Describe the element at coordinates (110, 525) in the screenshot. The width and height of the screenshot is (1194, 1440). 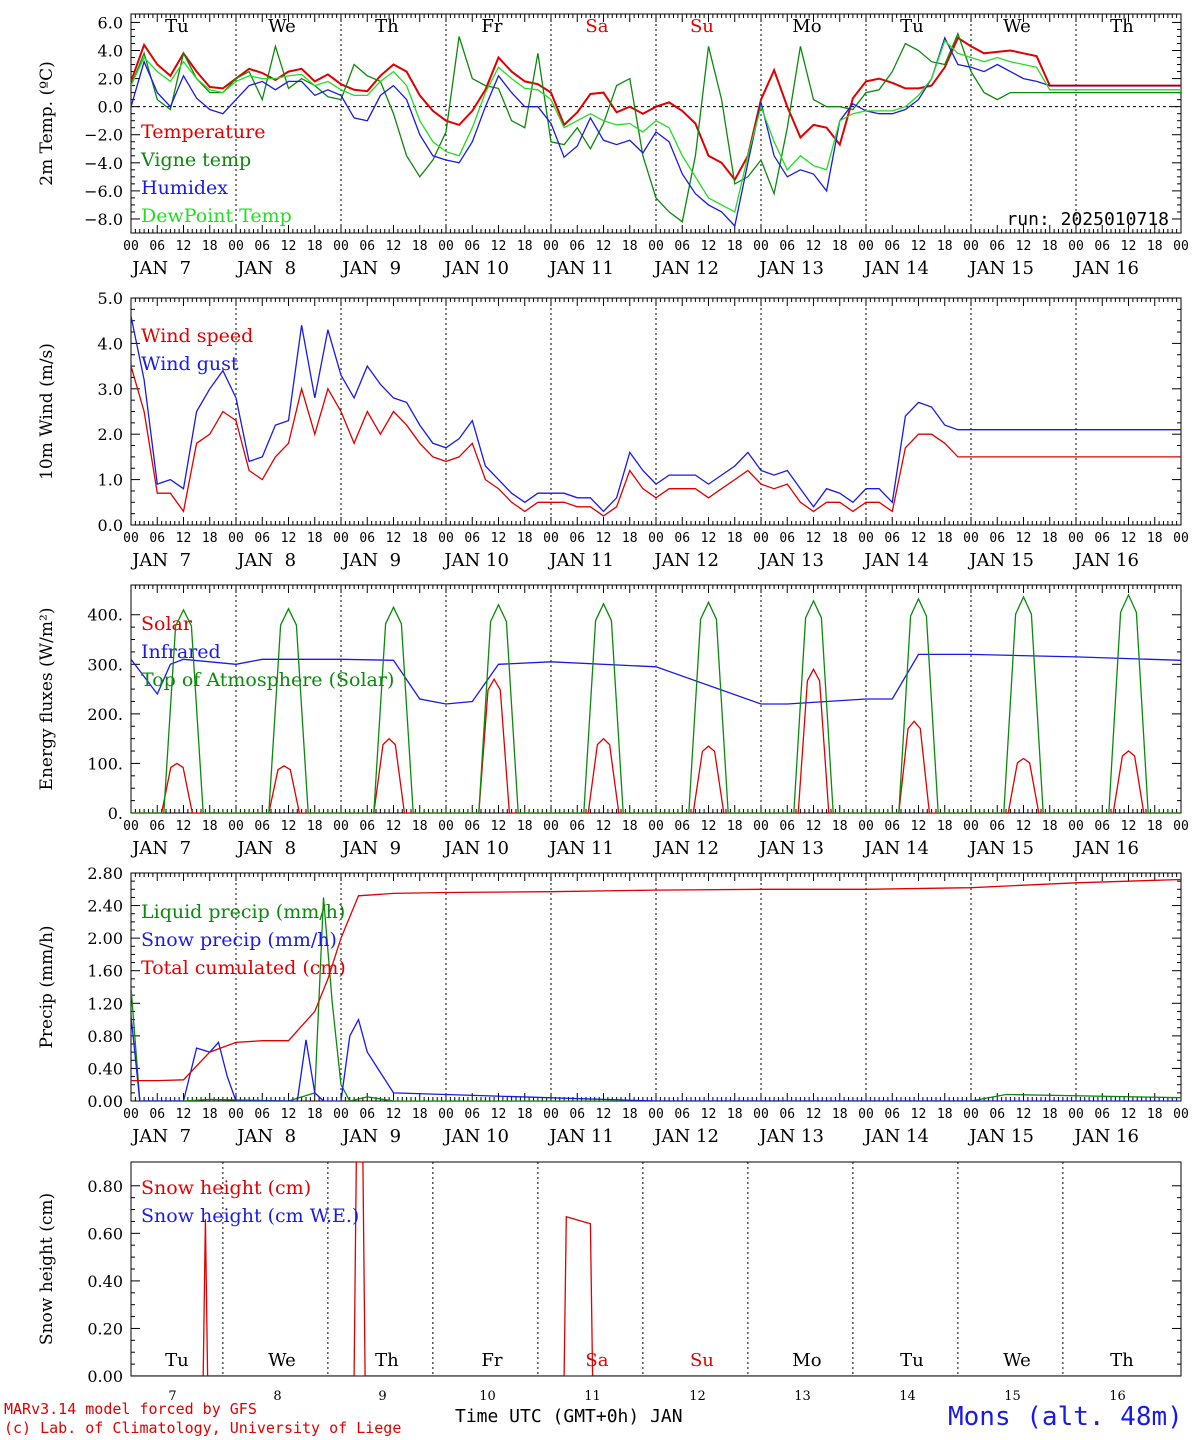
I see `y-tick-label: 0.0` at that location.